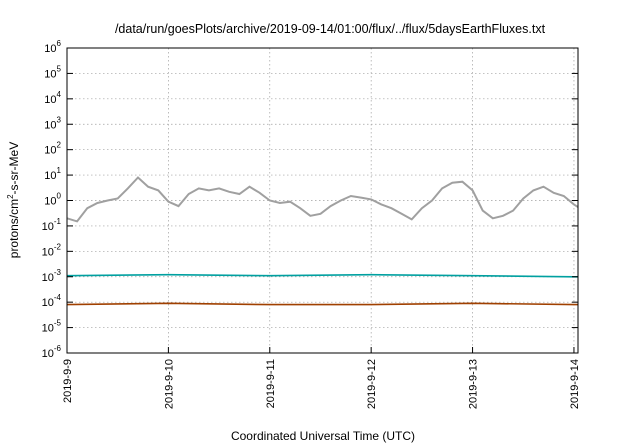  What do you see at coordinates (323, 436) in the screenshot?
I see `x-axis-label: Coordinated Universal Time (UTC)` at bounding box center [323, 436].